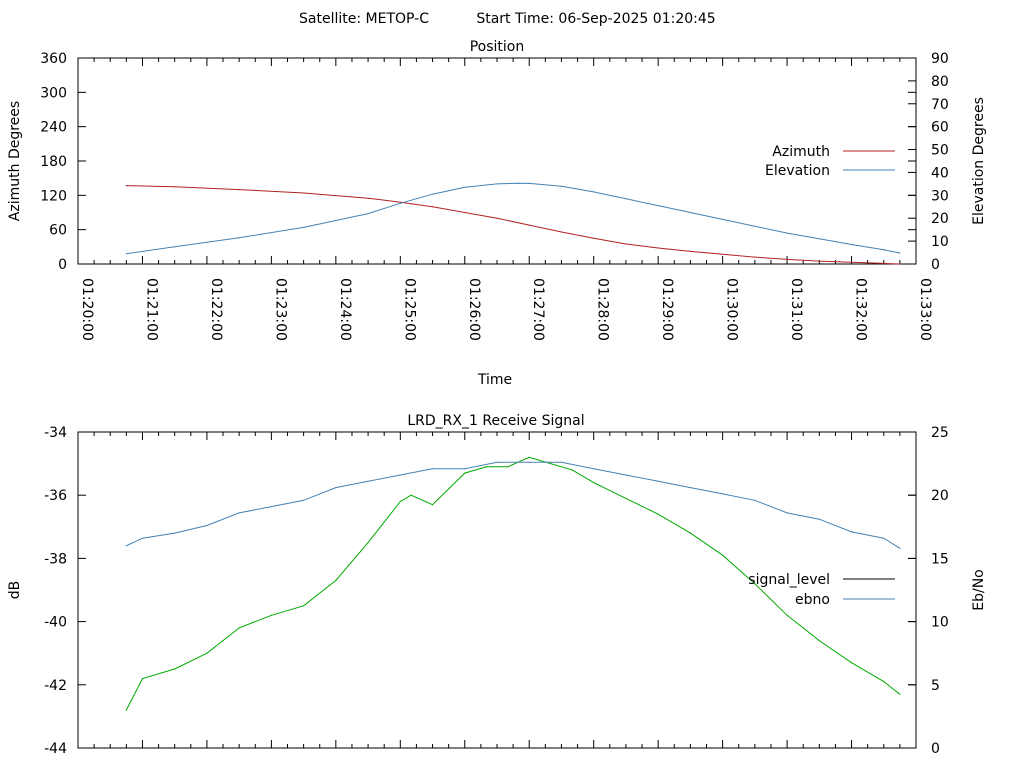 The image size is (1024, 768). I want to click on y-tick-label: 240, so click(53, 128).